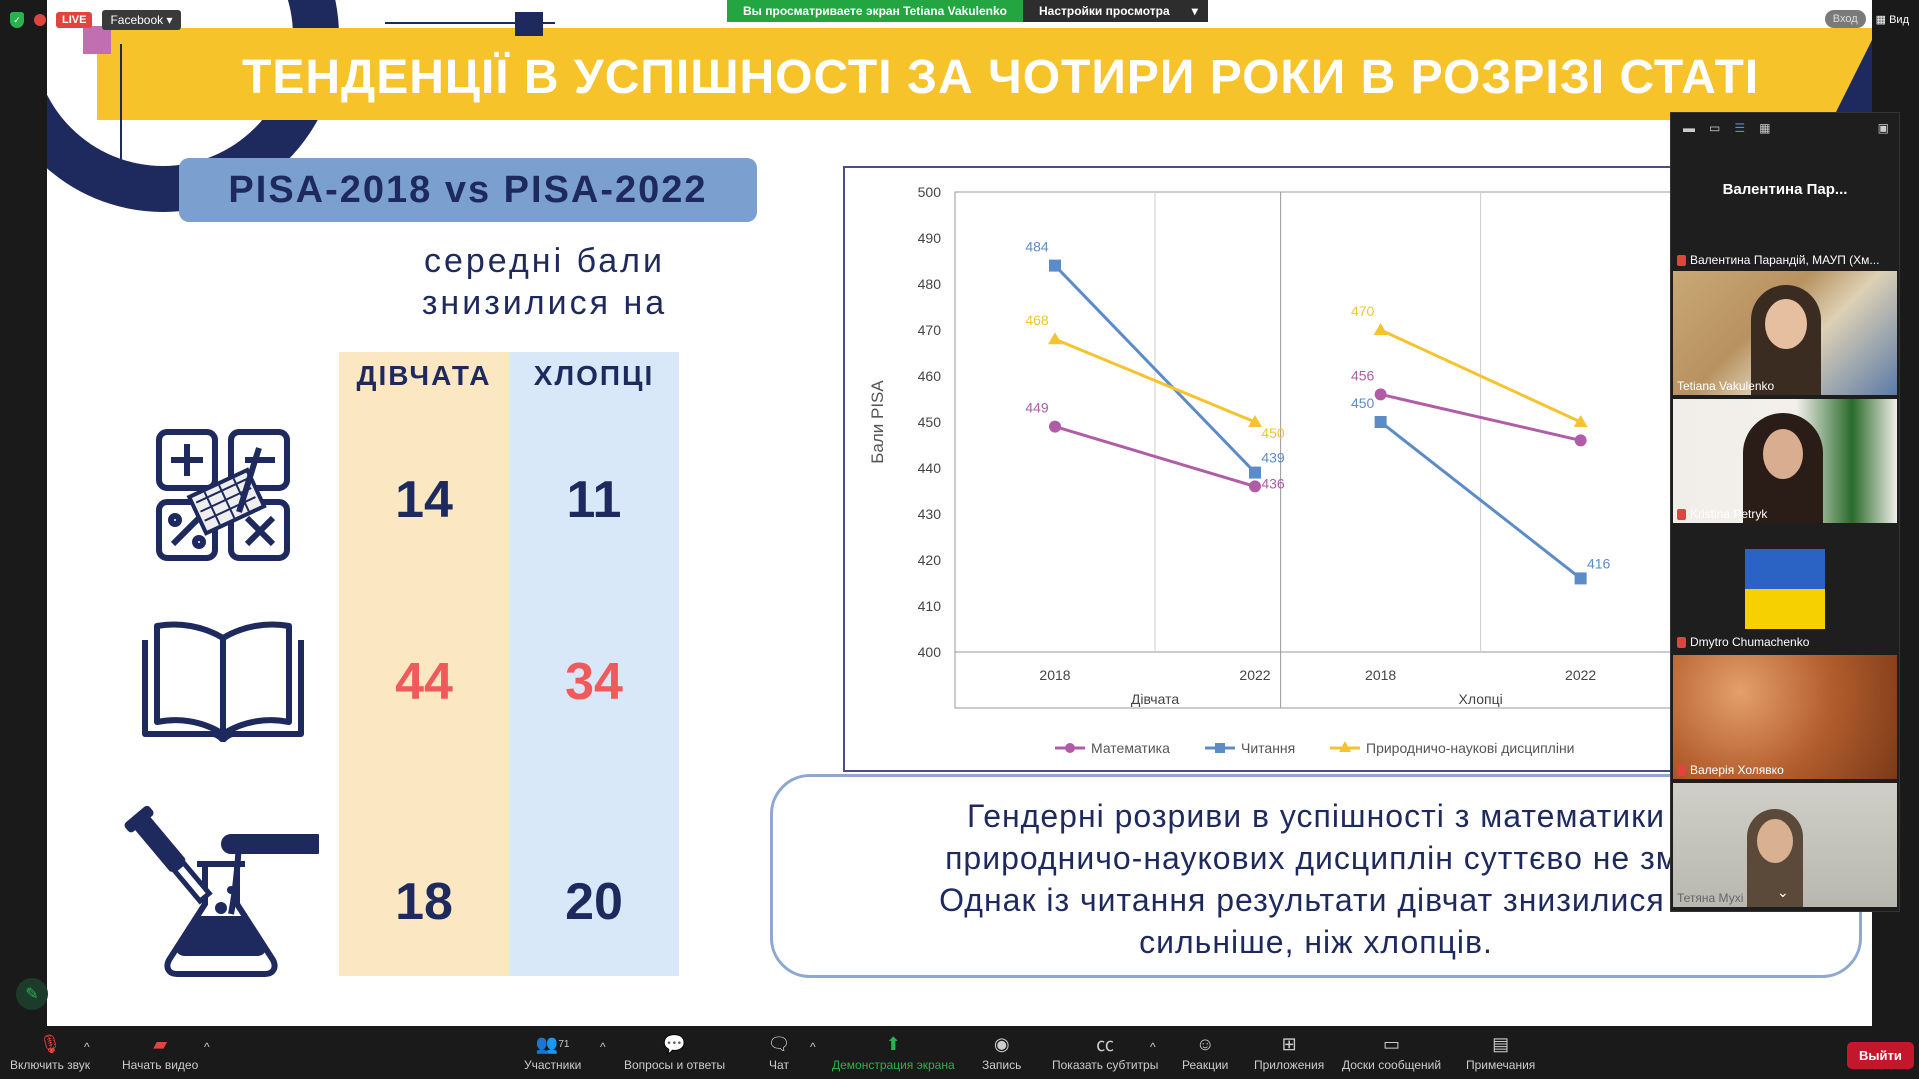  I want to click on decorative-line, so click(470, 23).